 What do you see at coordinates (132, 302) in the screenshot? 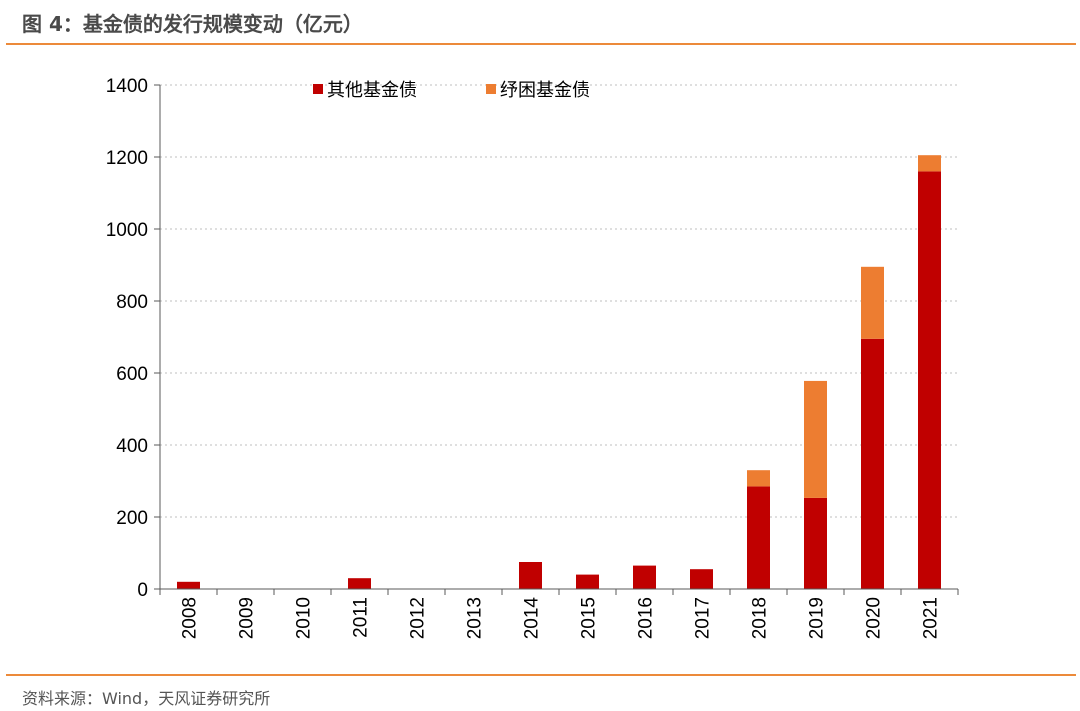
I see `y-tick-label: 800` at bounding box center [132, 302].